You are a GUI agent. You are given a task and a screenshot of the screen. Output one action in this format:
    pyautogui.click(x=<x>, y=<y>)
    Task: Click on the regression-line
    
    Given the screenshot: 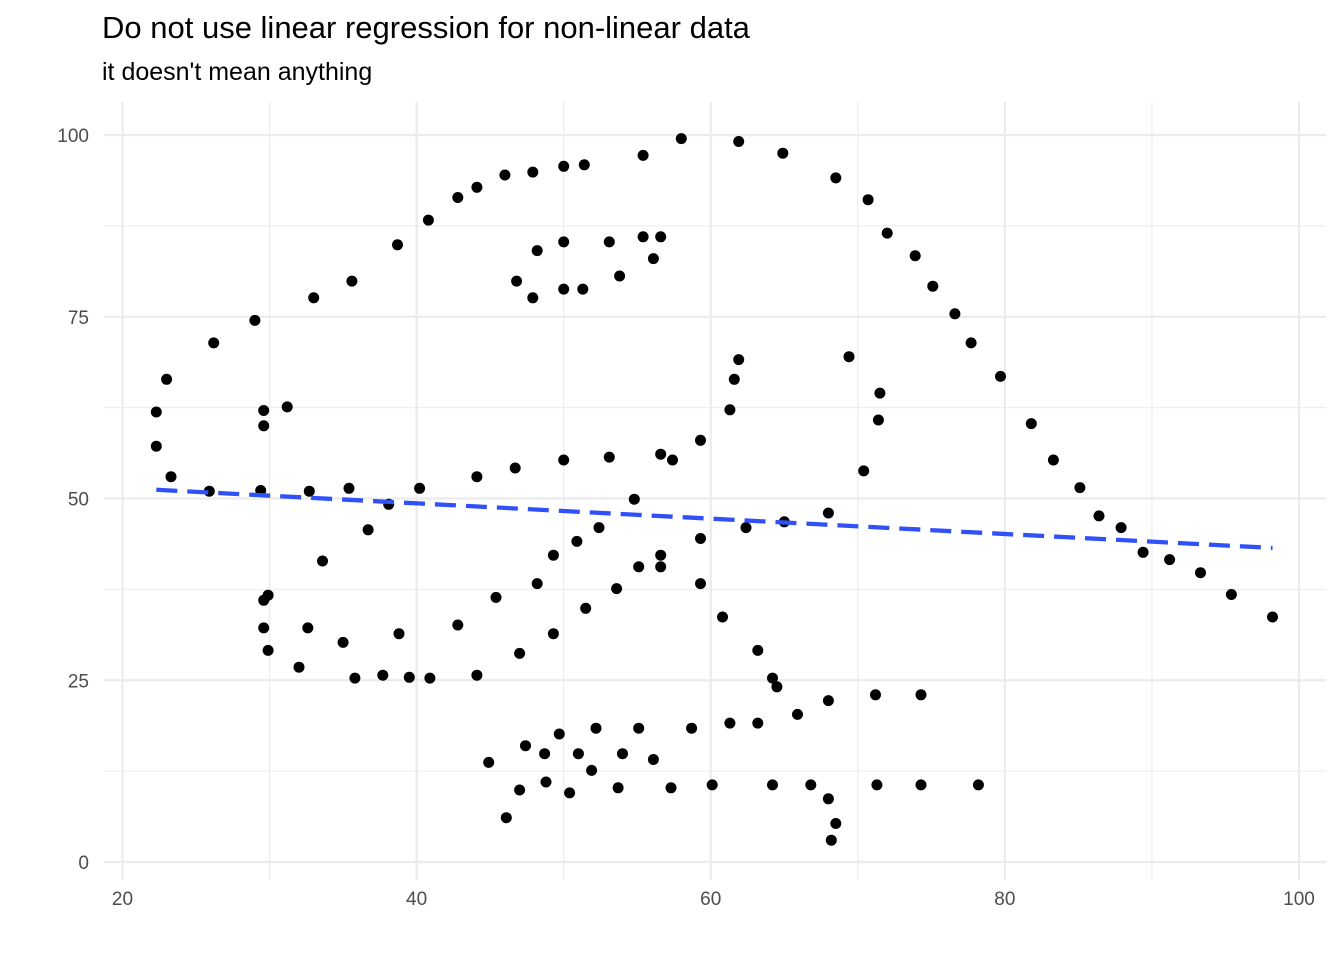 What is the action you would take?
    pyautogui.click(x=714, y=519)
    